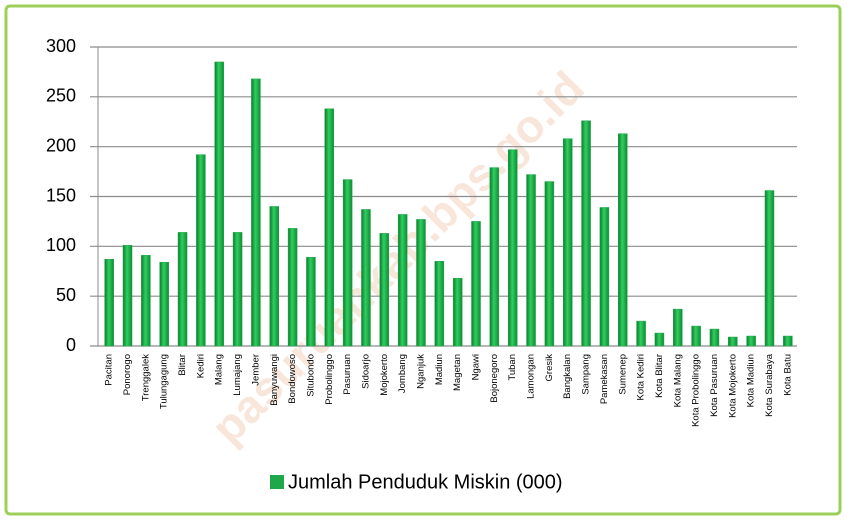 This screenshot has width=847, height=520. Describe the element at coordinates (751, 380) in the screenshot. I see `x-tick-label: Kota Madiun` at that location.